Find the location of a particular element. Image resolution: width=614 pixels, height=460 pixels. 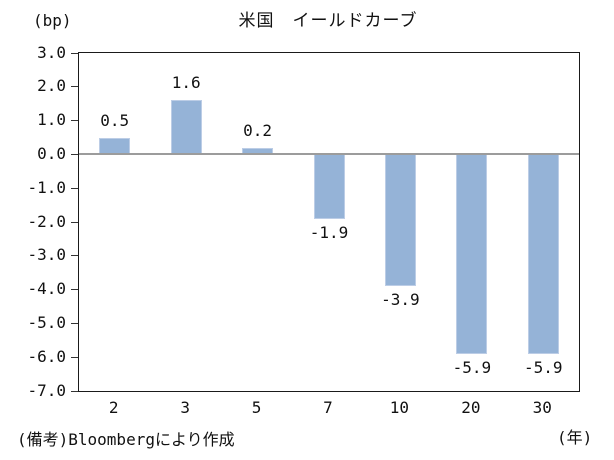

y-tick-label: -2.0 is located at coordinates (46, 221).